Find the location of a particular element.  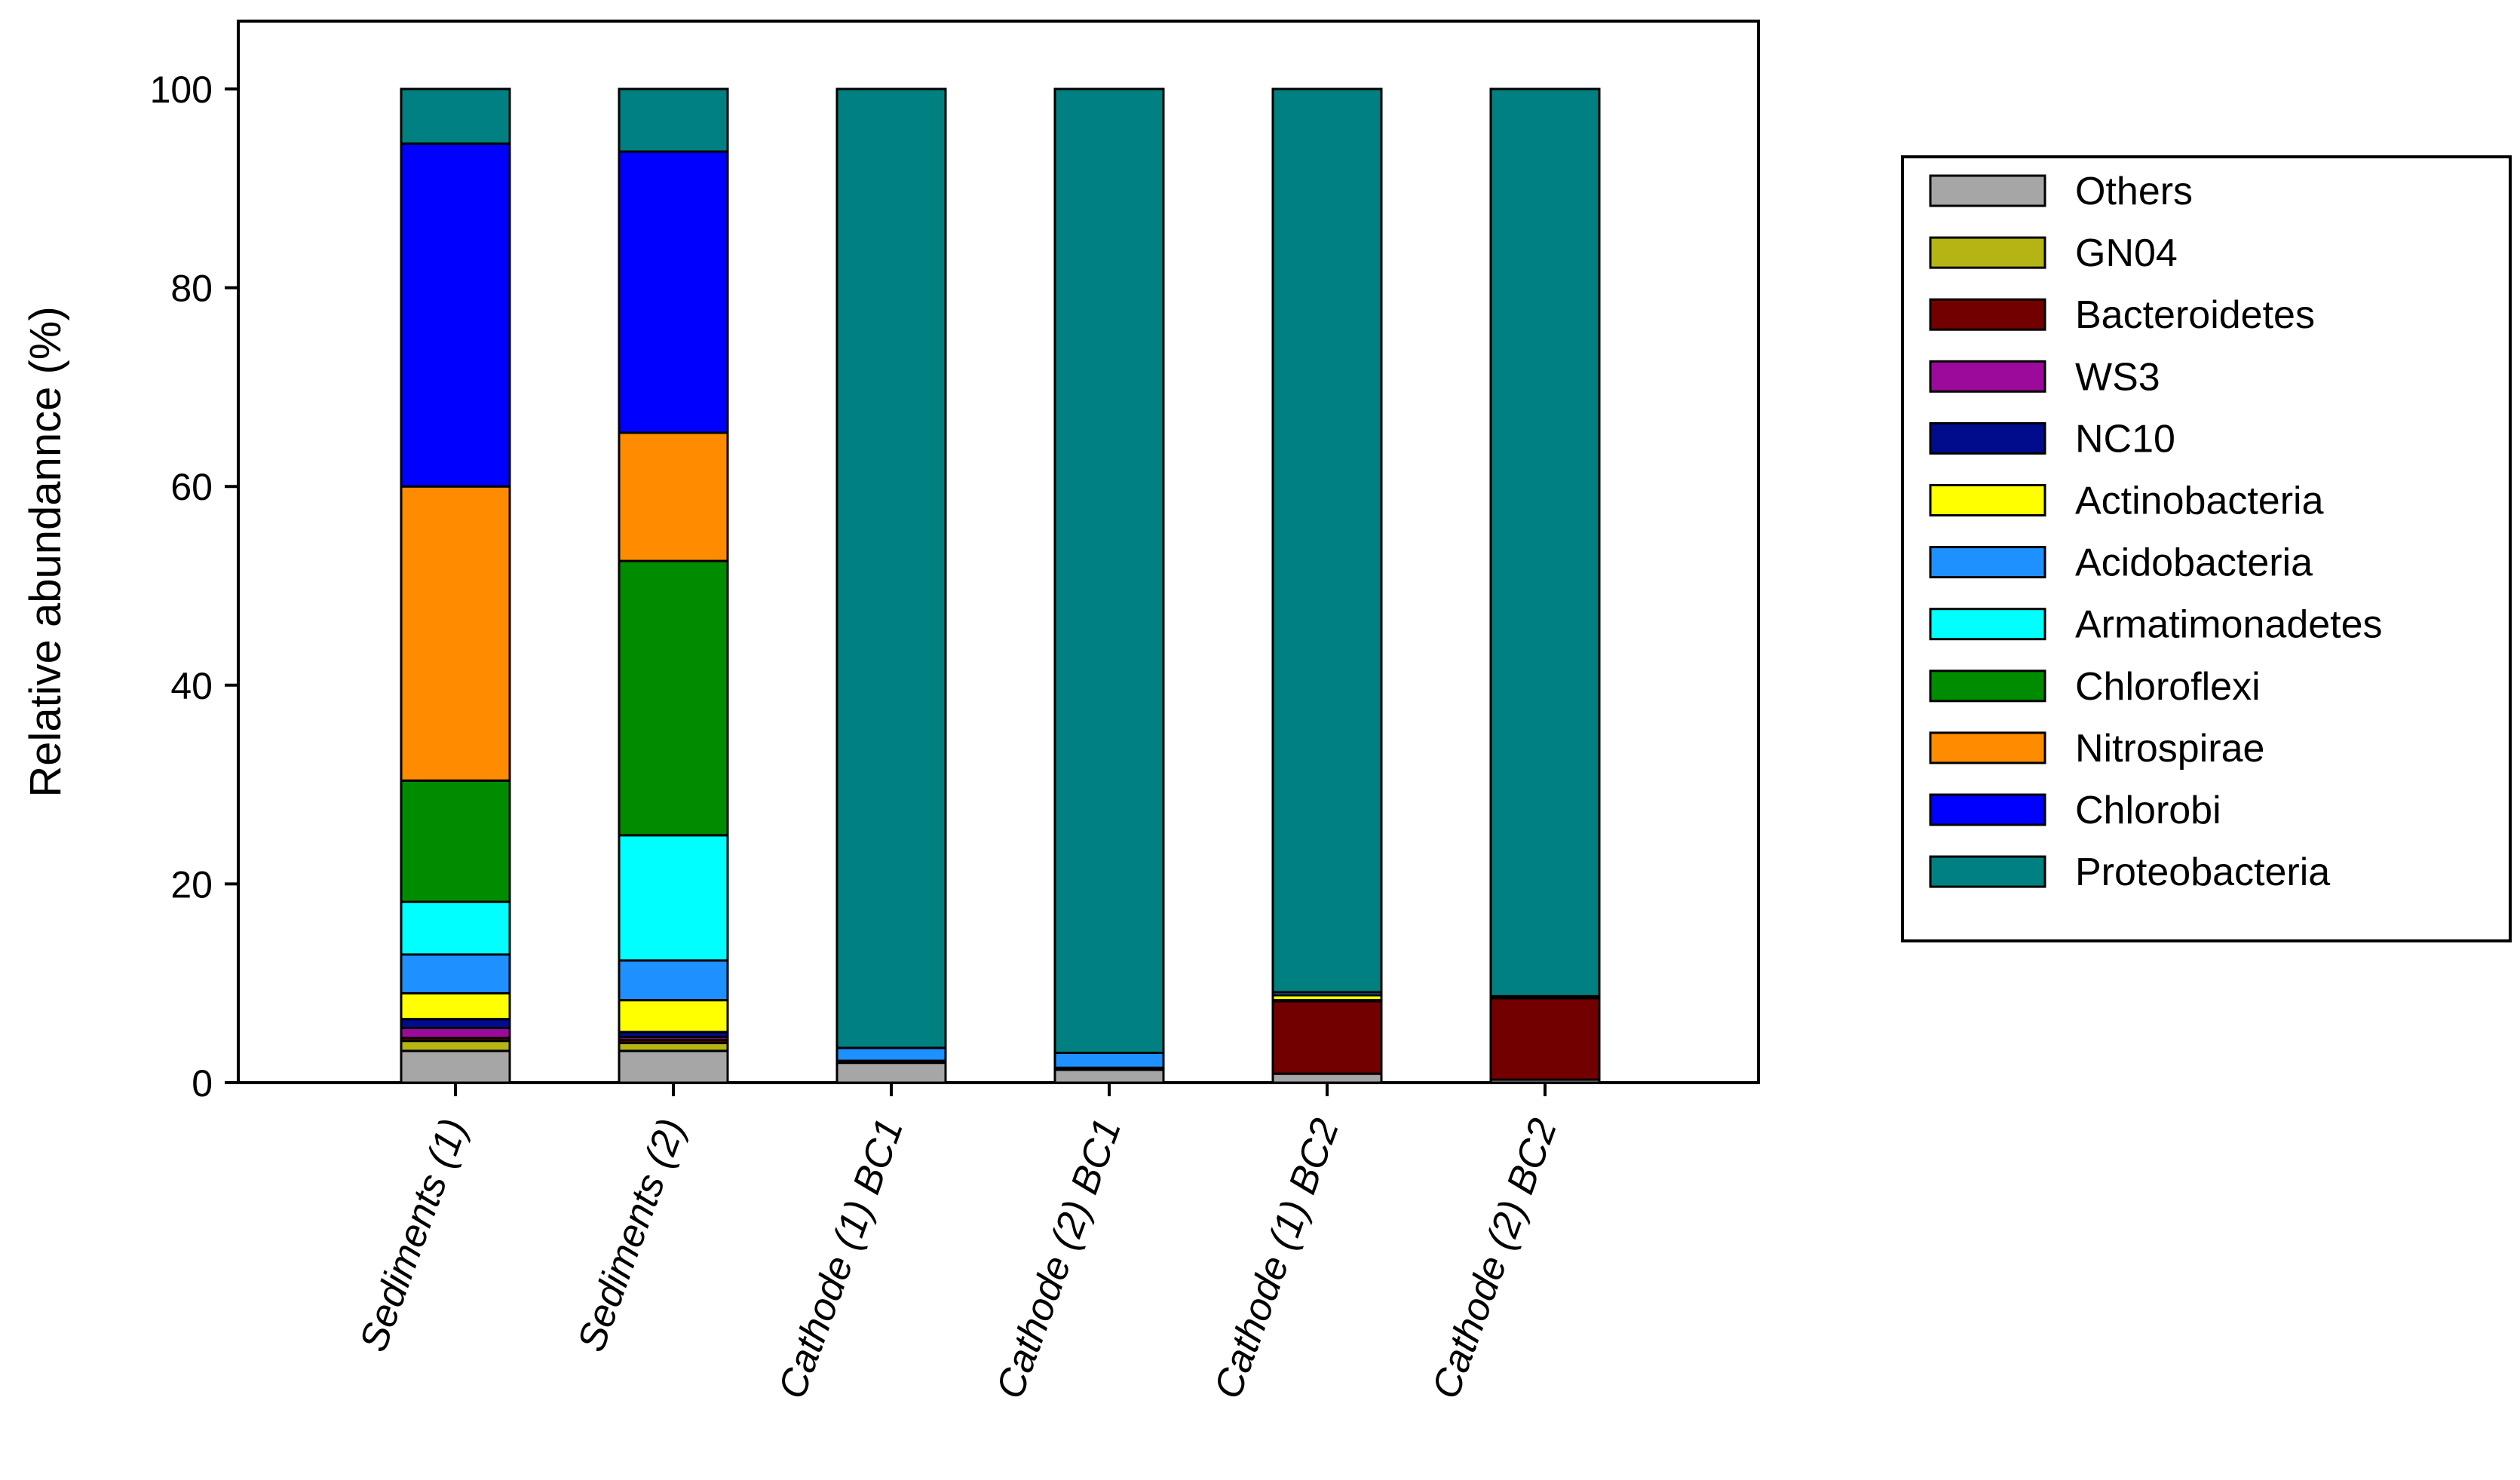

bar-stack-cathode-1-bc1 is located at coordinates (891, 585).